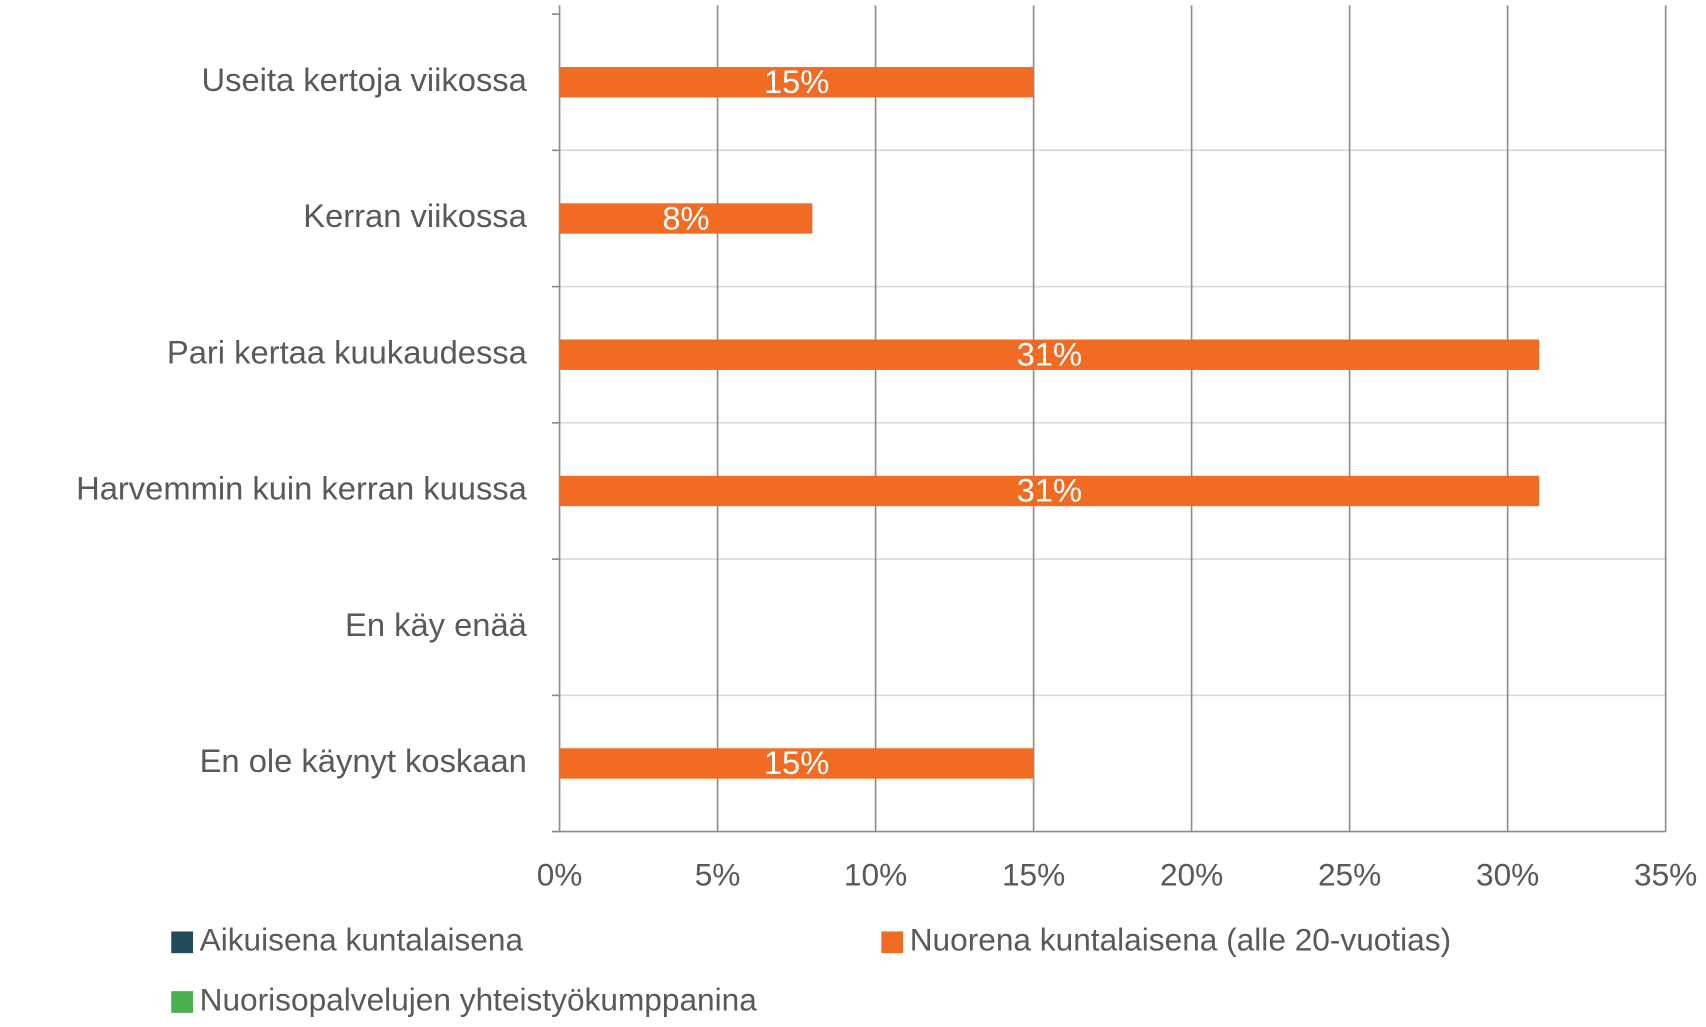  Describe the element at coordinates (362, 940) in the screenshot. I see `legend-label: Aikuisena kuntalaisena` at that location.